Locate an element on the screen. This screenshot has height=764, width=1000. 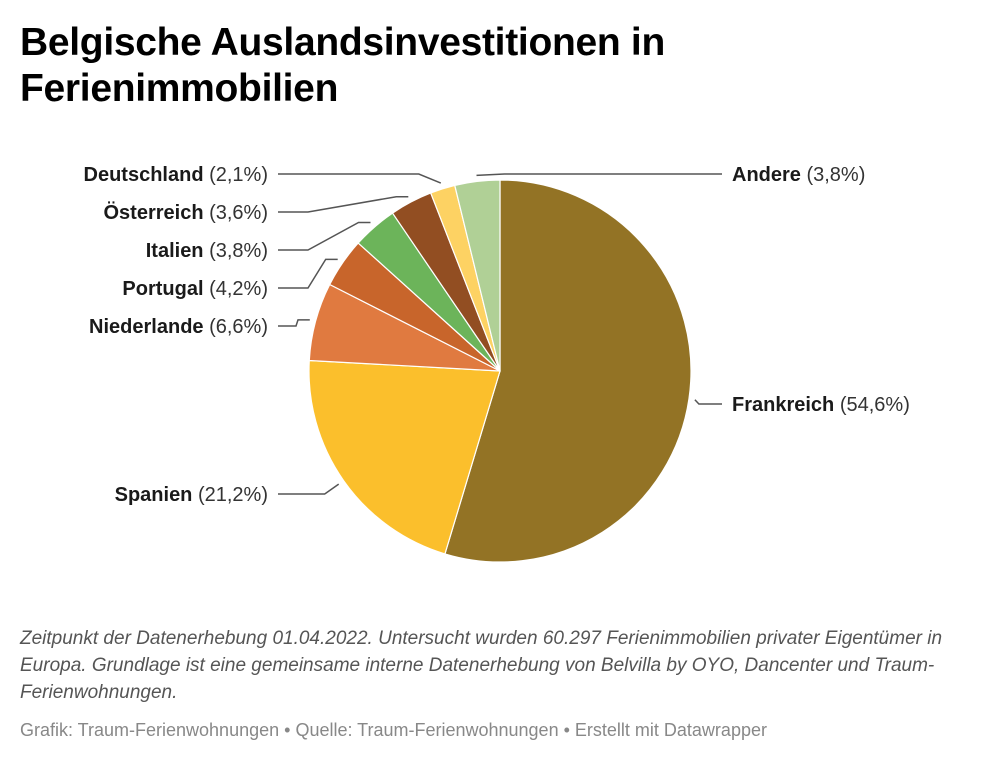
byline-quelle: Quelle: Traum-Ferienwohnungen is located at coordinates (427, 730).